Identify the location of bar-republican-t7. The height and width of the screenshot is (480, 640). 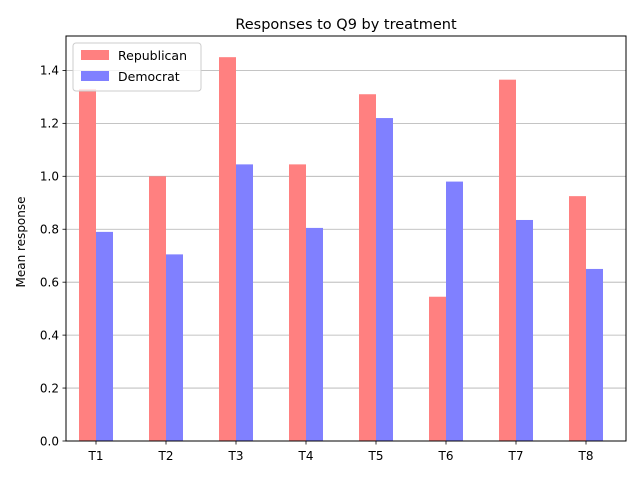
(507, 260).